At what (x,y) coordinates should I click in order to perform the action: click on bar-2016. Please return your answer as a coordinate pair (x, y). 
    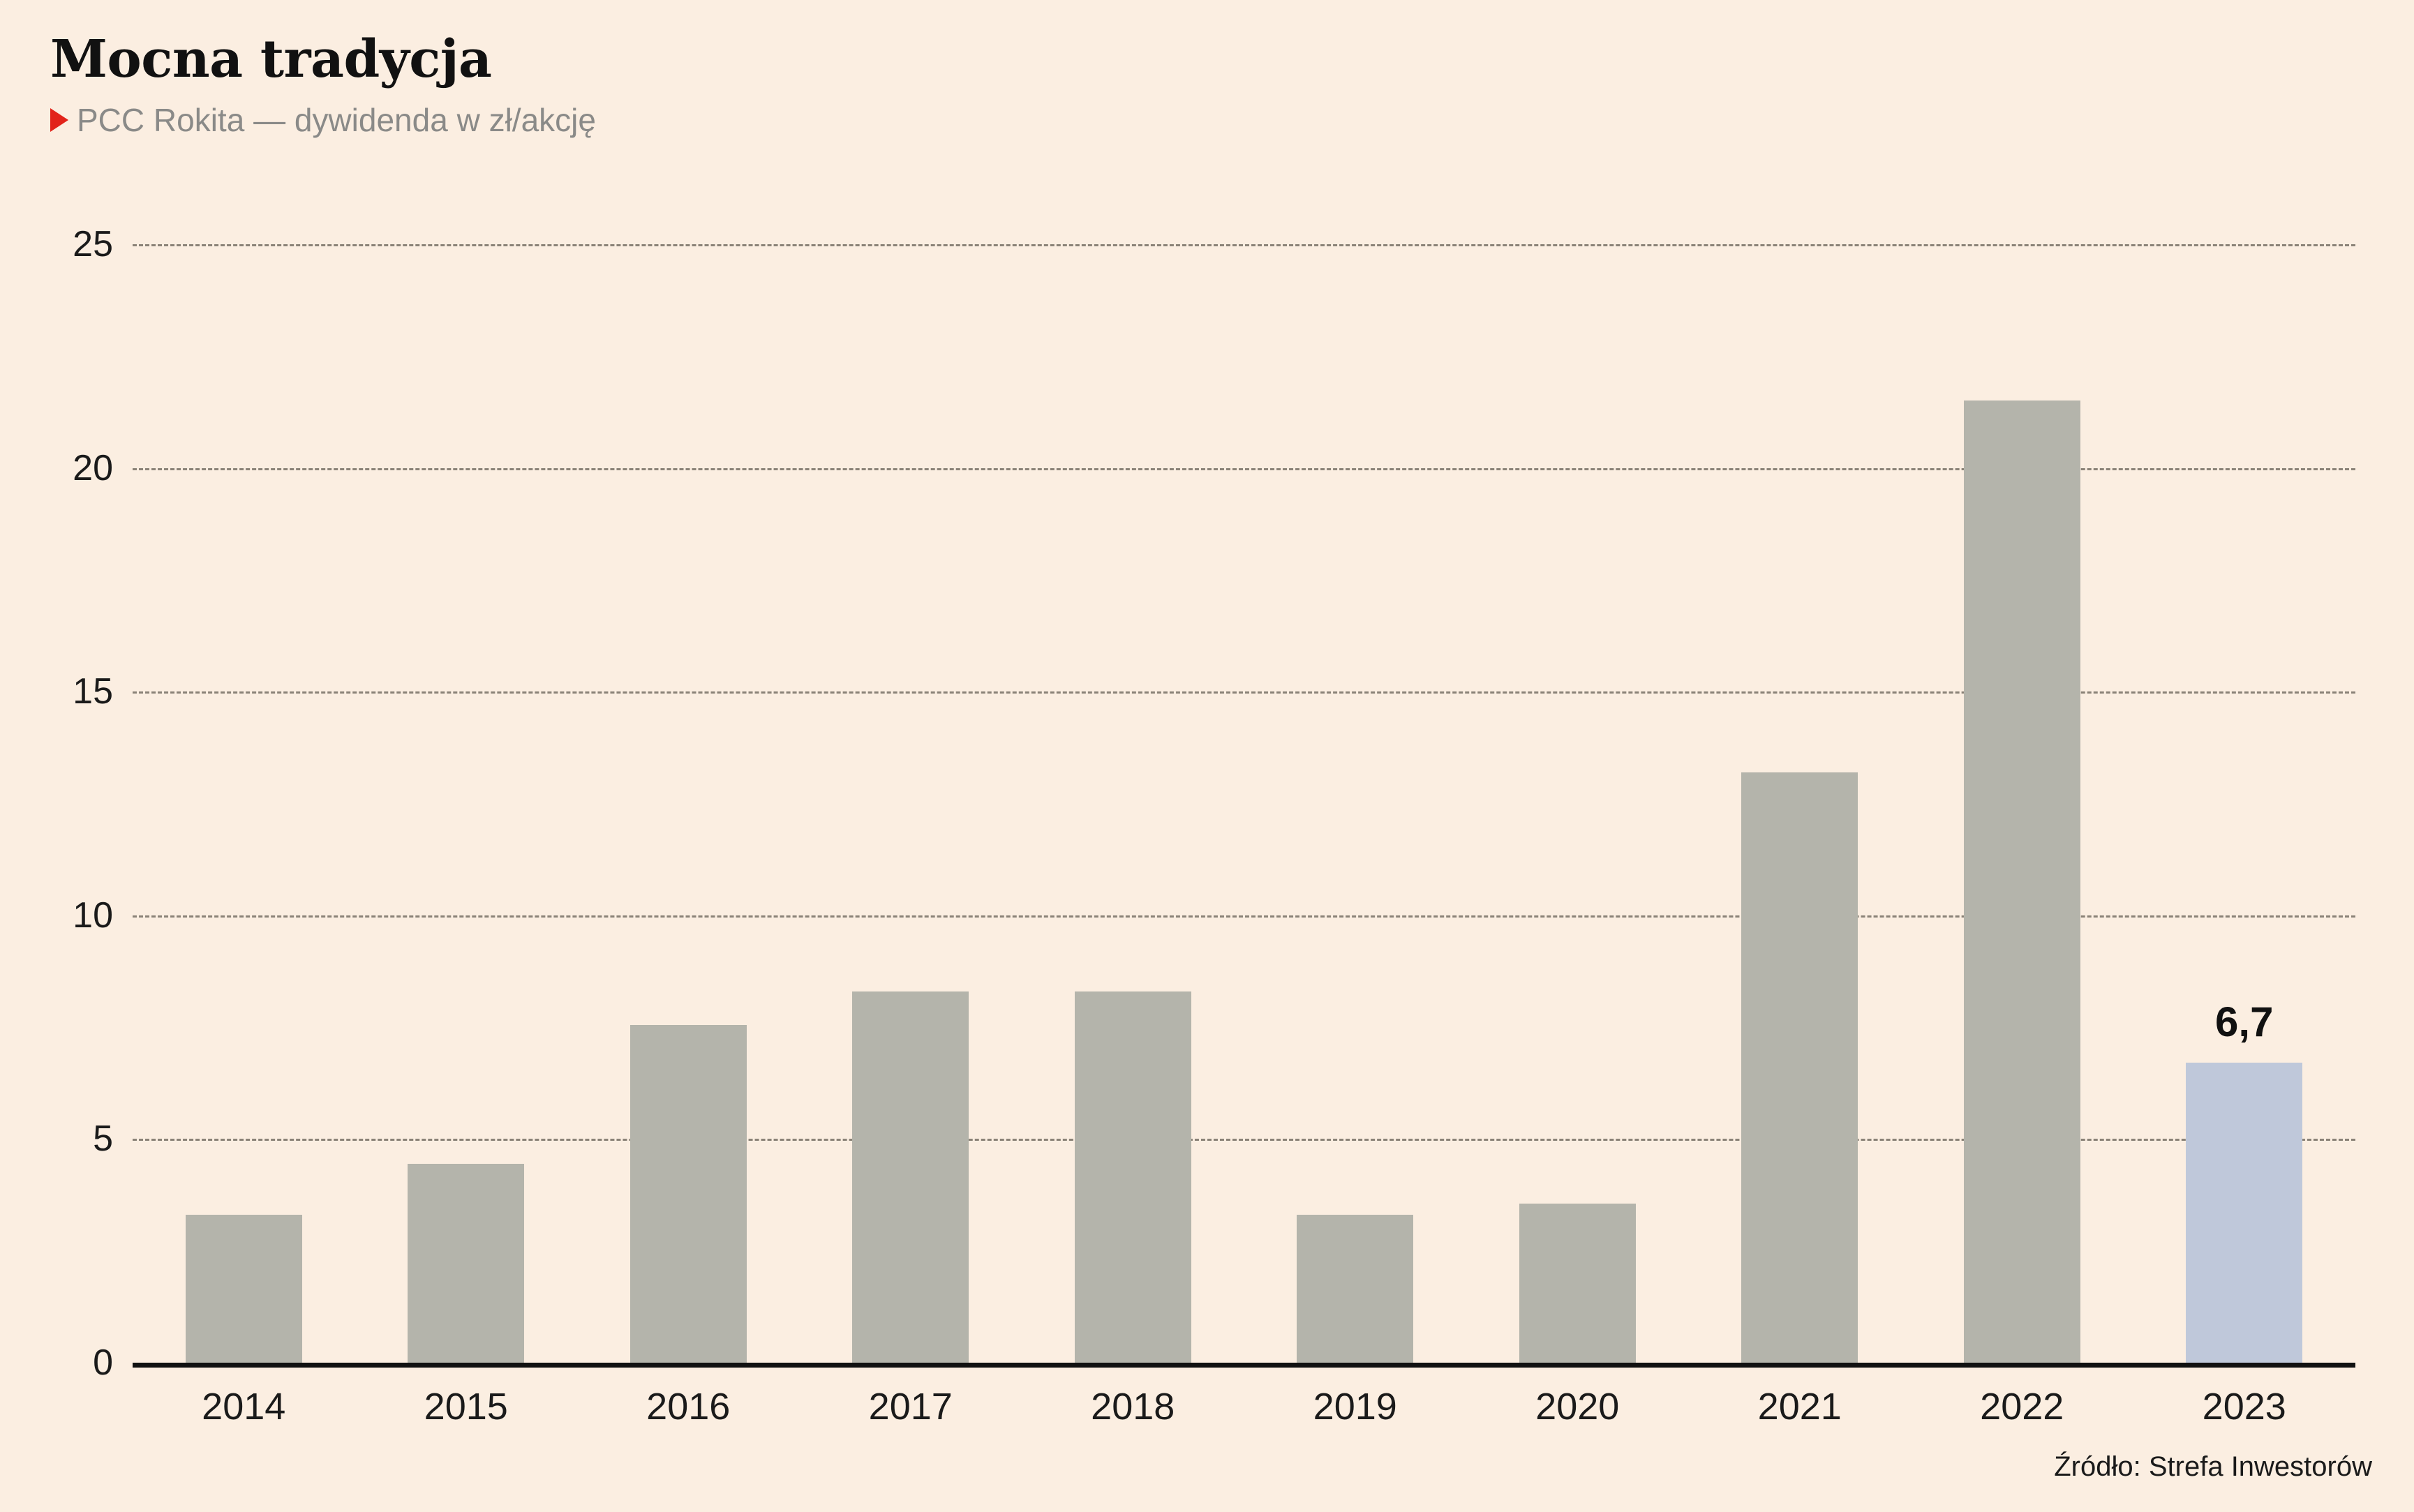
    Looking at the image, I should click on (688, 1193).